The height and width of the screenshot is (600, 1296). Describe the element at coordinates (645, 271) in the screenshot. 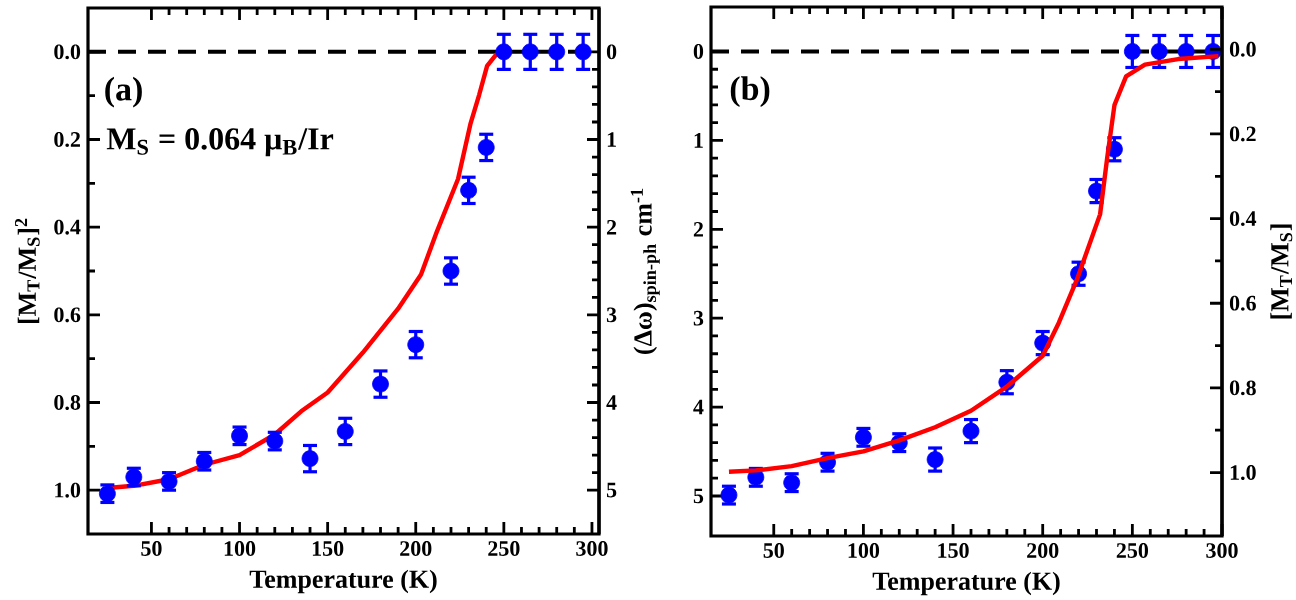

I see `y2-axis-title: (Δω)$_{spin-ph}$ cm$^{-1}$` at that location.